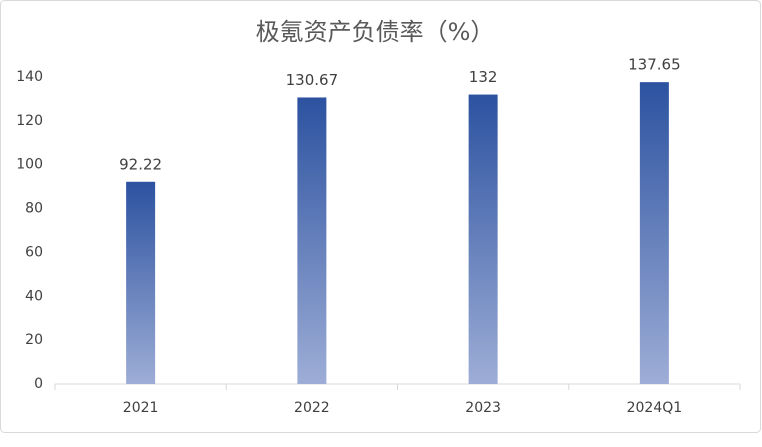 The height and width of the screenshot is (447, 762). I want to click on y-tick-label: 80, so click(34, 209).